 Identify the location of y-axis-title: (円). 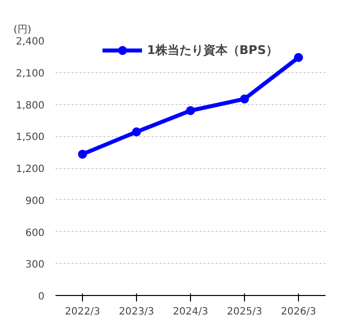
(23, 30).